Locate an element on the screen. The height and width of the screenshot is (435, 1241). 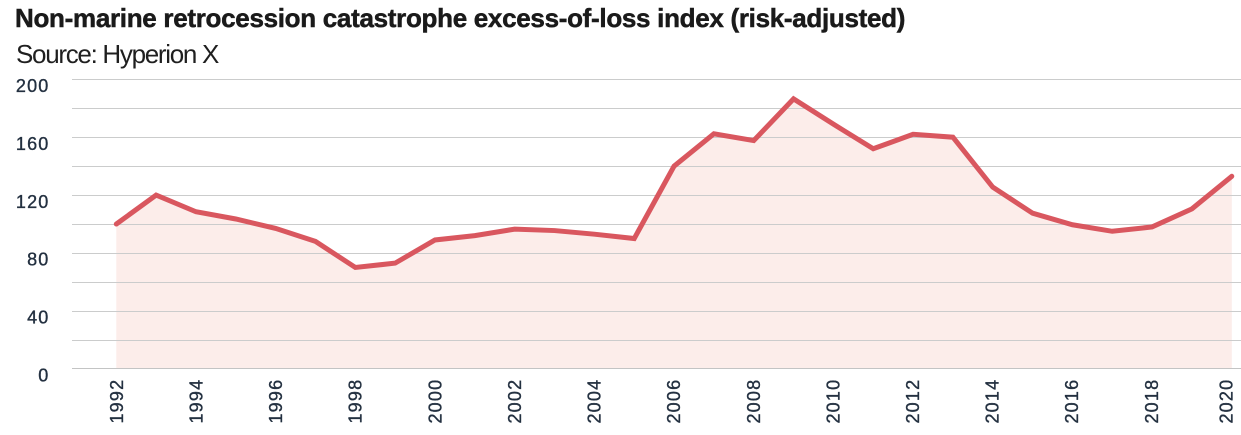
svg-text: 2004 is located at coordinates (595, 401).